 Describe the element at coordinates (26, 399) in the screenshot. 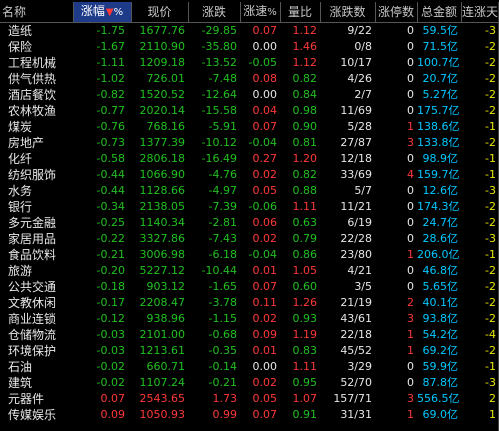

I see `sector-name: 元器件` at that location.